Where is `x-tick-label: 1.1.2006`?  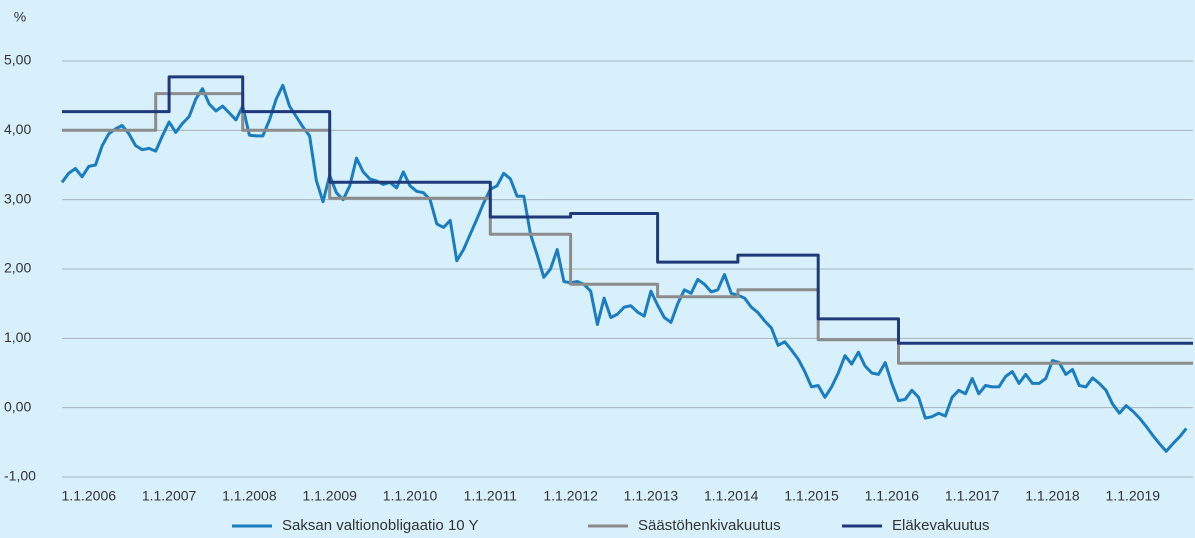
x-tick-label: 1.1.2006 is located at coordinates (89, 496).